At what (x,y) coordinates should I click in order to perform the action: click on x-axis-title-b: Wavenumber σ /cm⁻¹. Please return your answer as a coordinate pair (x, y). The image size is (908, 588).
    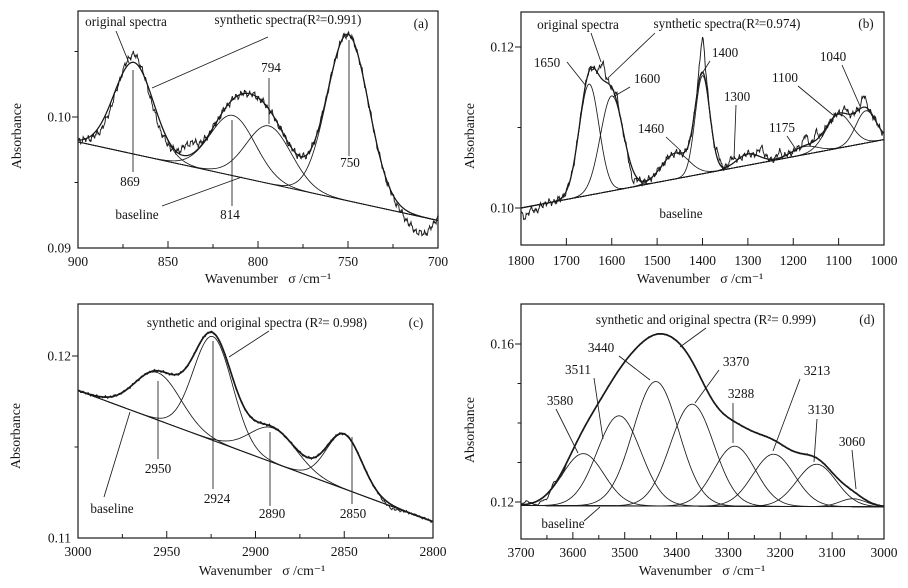
    Looking at the image, I should click on (700, 278).